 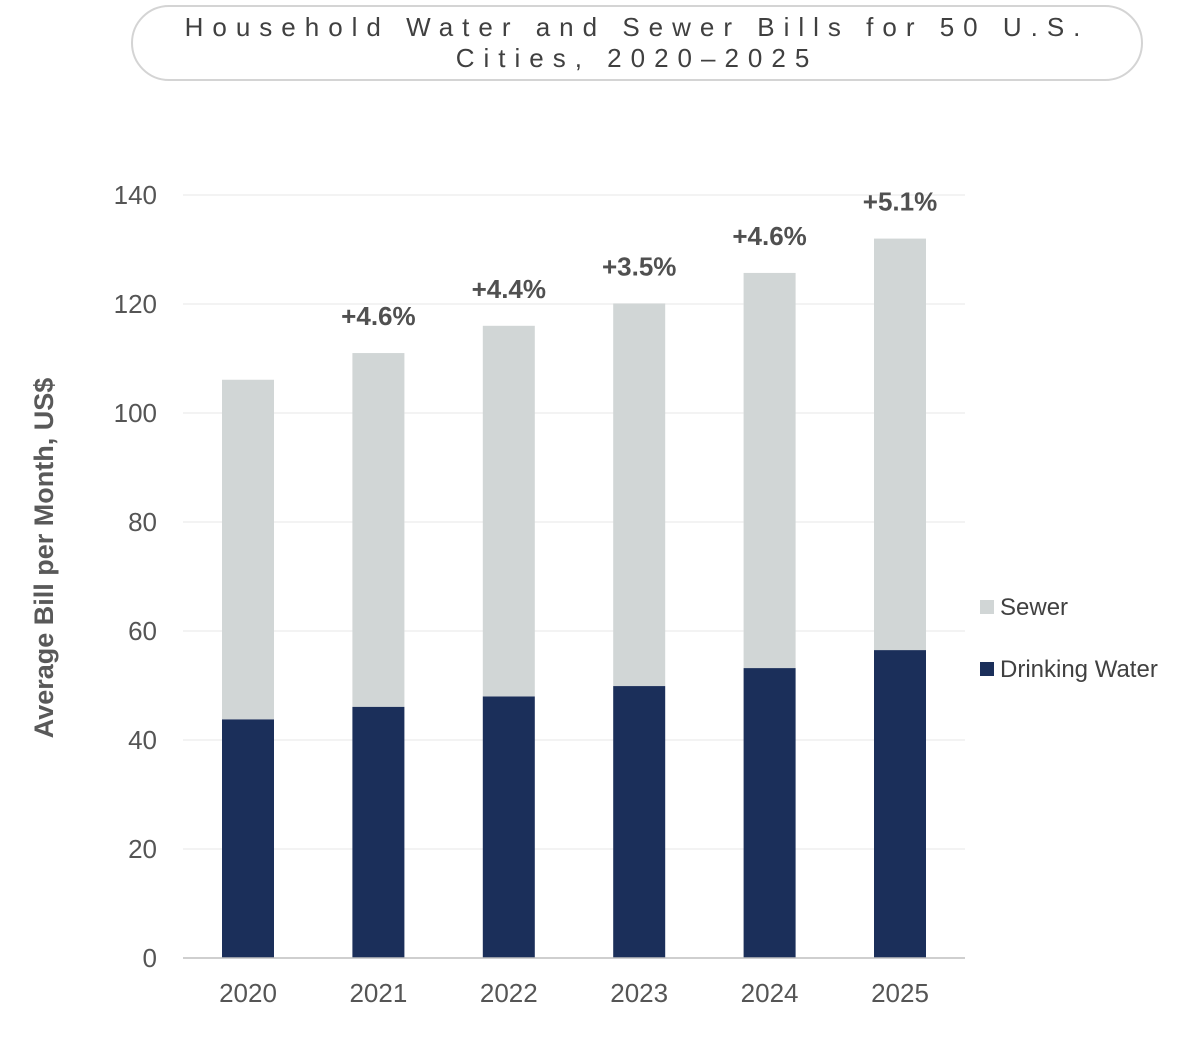 I want to click on growth-annotation-2024: +4.6%, so click(x=769, y=236).